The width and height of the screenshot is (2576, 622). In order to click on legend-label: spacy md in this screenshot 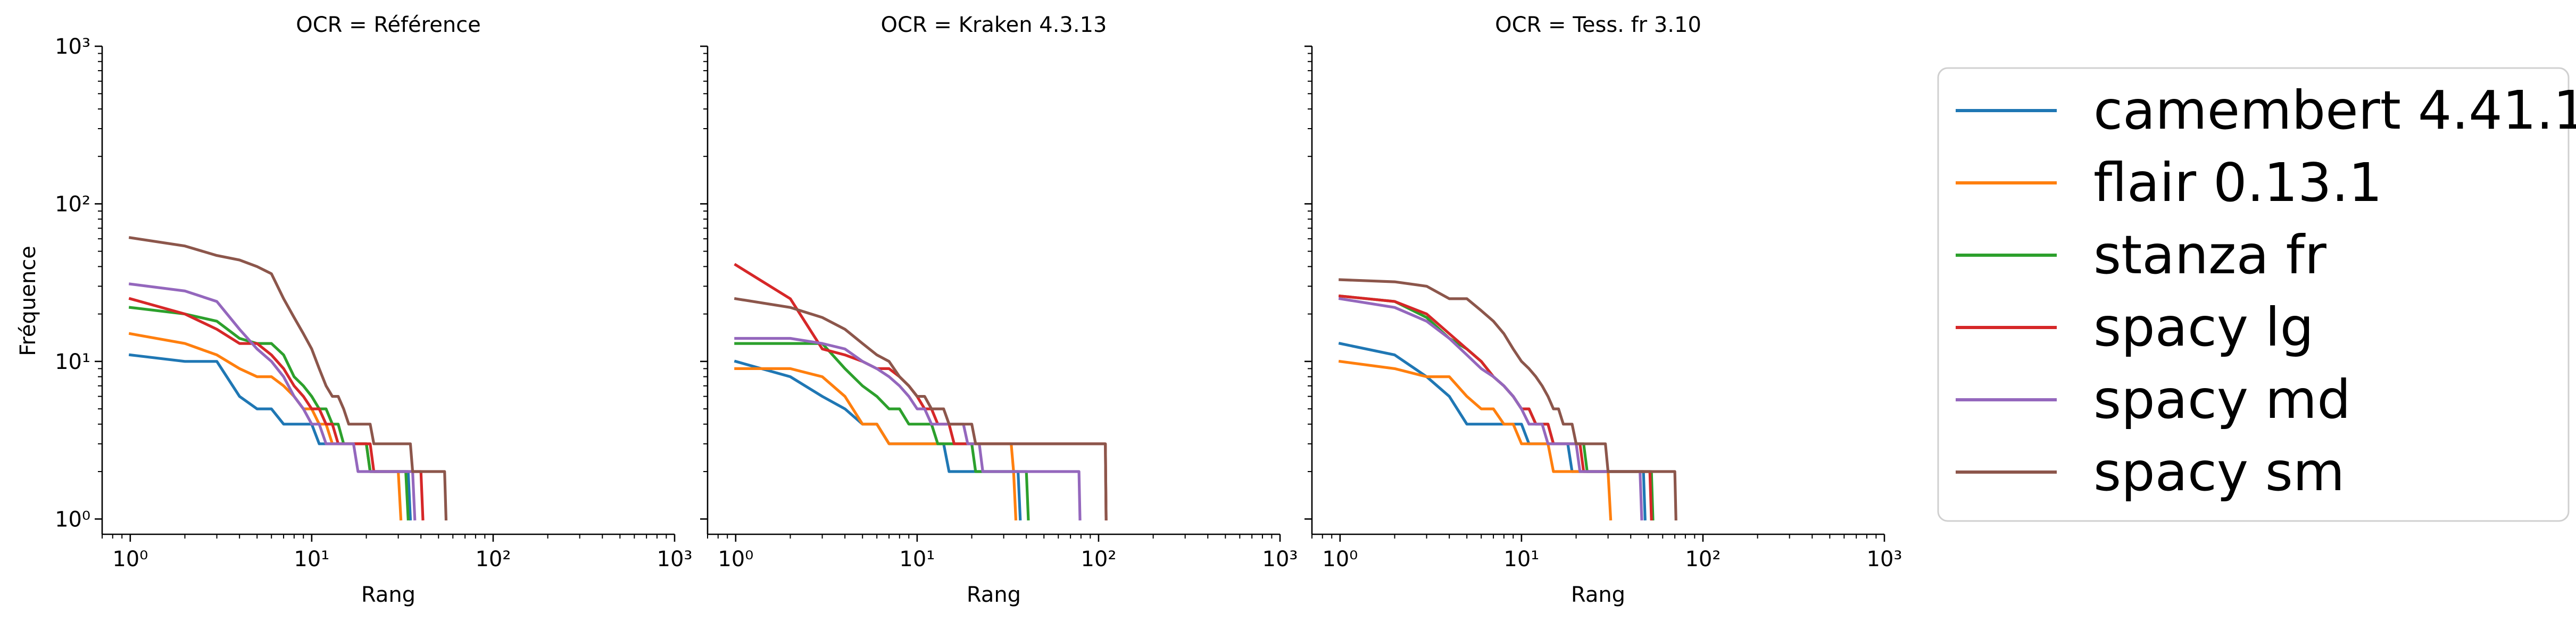, I will do `click(2222, 399)`.